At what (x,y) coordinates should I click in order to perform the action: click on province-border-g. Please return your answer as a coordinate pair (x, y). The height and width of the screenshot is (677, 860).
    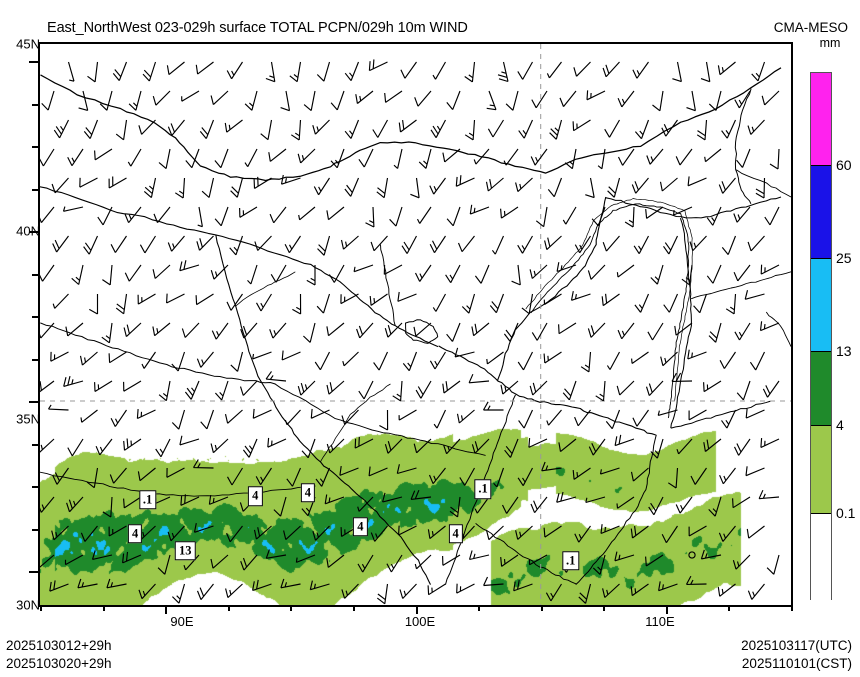
    Looking at the image, I should click on (681, 323).